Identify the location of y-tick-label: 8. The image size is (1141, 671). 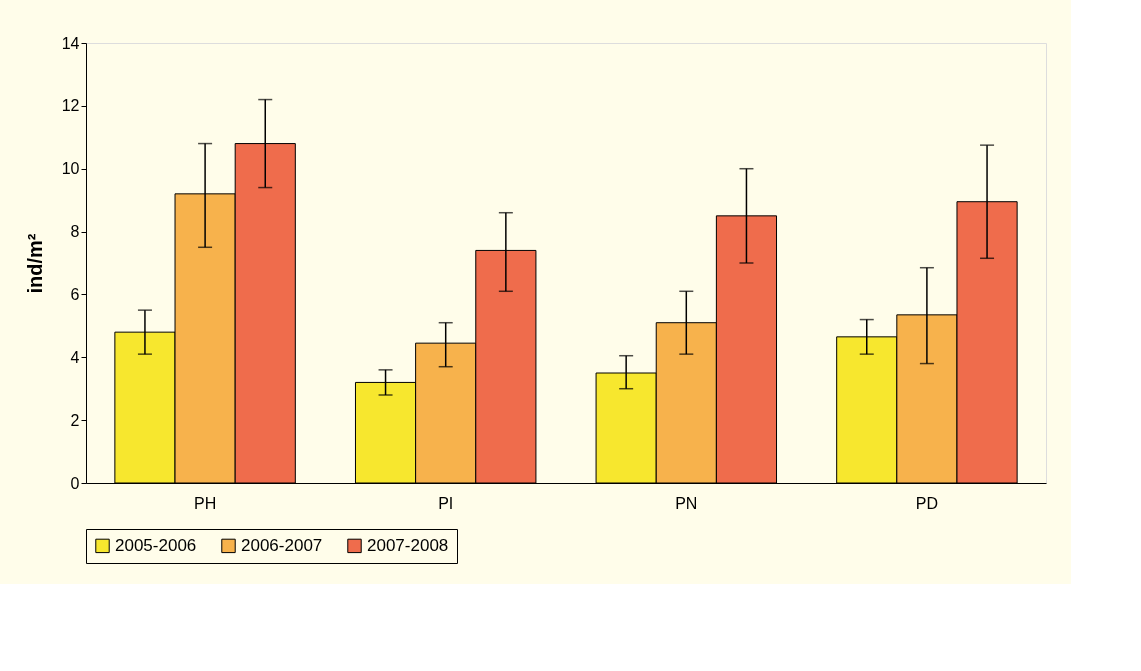
(75, 232).